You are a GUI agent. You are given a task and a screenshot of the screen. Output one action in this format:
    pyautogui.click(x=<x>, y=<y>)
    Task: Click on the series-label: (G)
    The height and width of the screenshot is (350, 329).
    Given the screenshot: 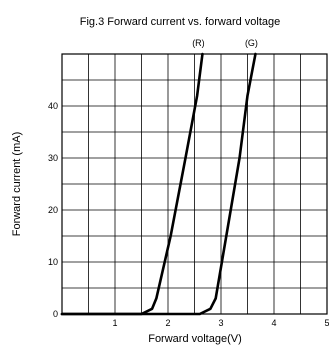 What is the action you would take?
    pyautogui.click(x=251, y=43)
    